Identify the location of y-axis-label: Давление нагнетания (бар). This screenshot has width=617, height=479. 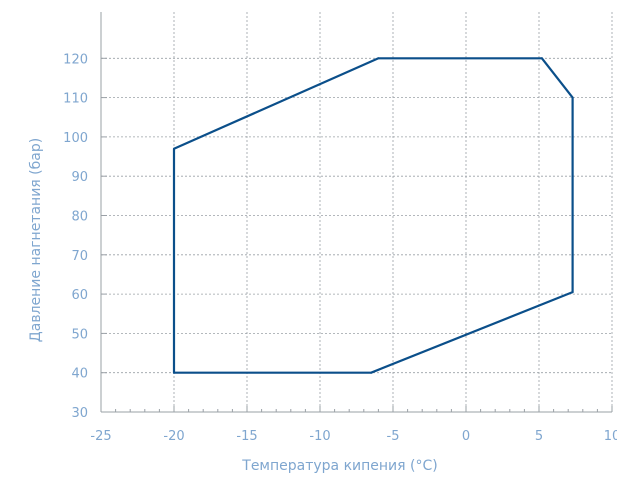
(36, 240).